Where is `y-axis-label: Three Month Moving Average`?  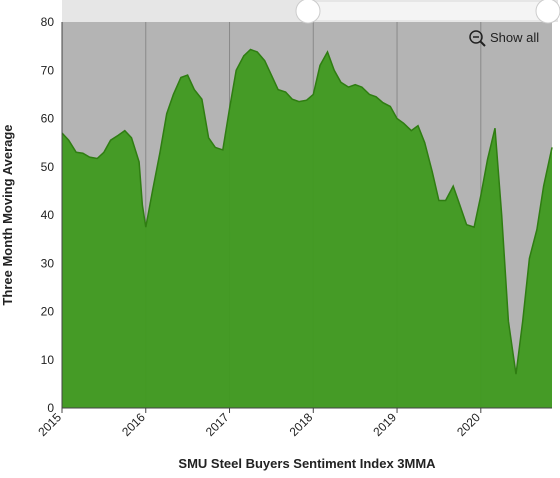 y-axis-label: Three Month Moving Average is located at coordinates (7, 214).